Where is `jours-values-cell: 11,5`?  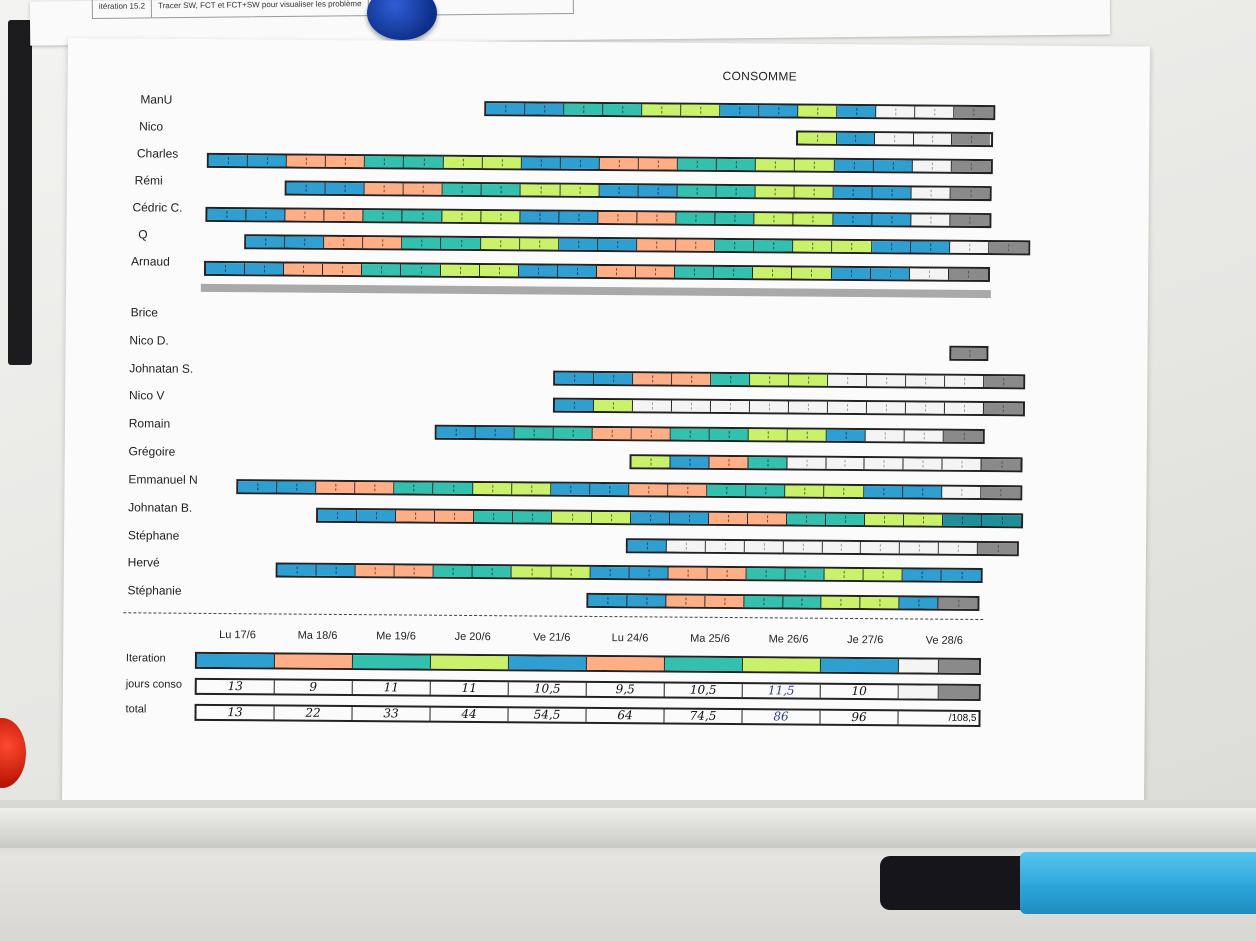
jours-values-cell: 11,5 is located at coordinates (781, 690).